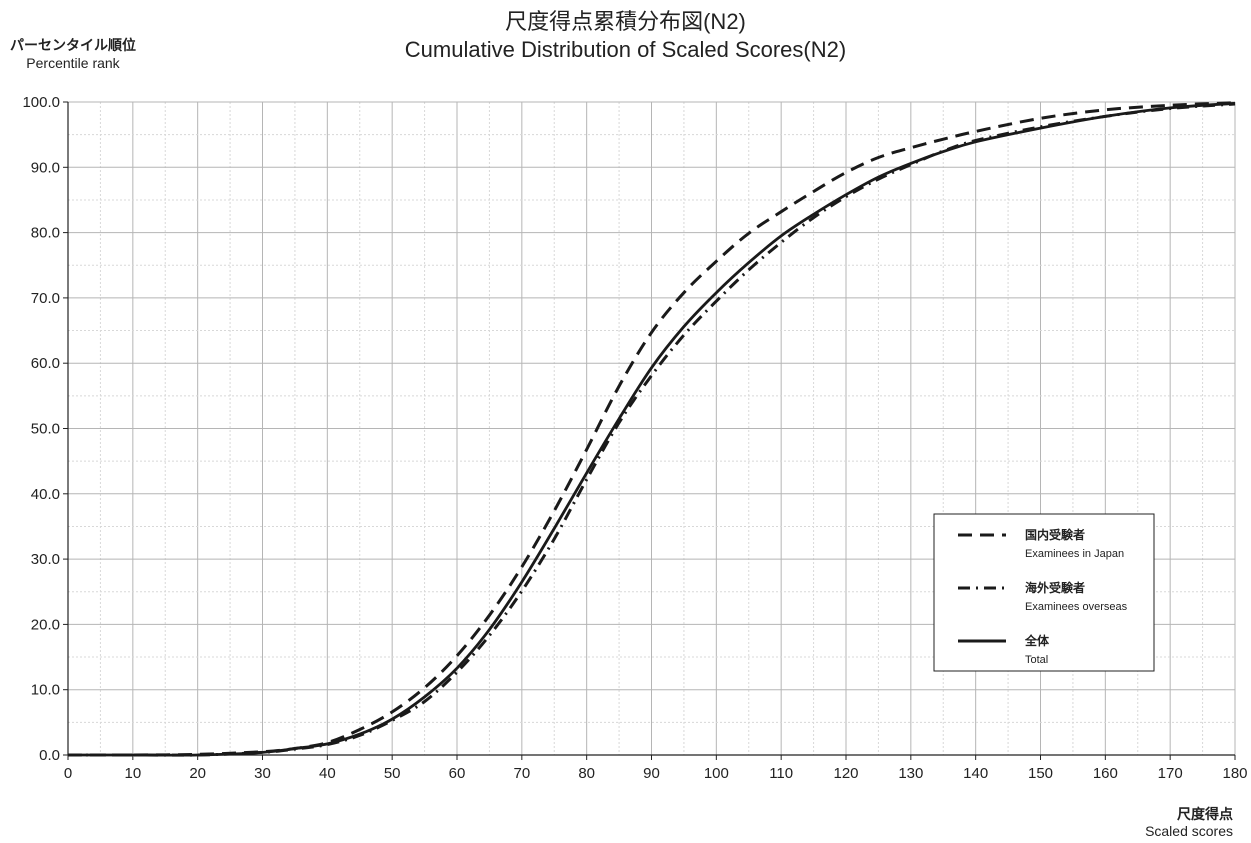 This screenshot has width=1251, height=843. I want to click on x-tick-label: 90, so click(651, 773).